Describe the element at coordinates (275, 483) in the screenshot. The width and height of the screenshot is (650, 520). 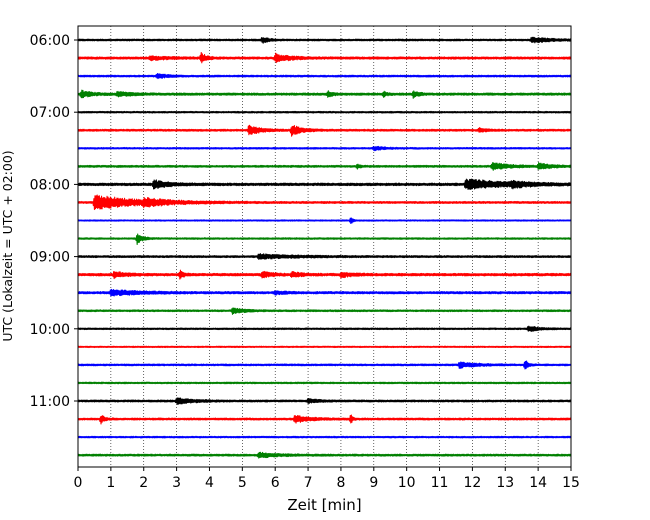
I see `x-tick-label-6: 6` at that location.